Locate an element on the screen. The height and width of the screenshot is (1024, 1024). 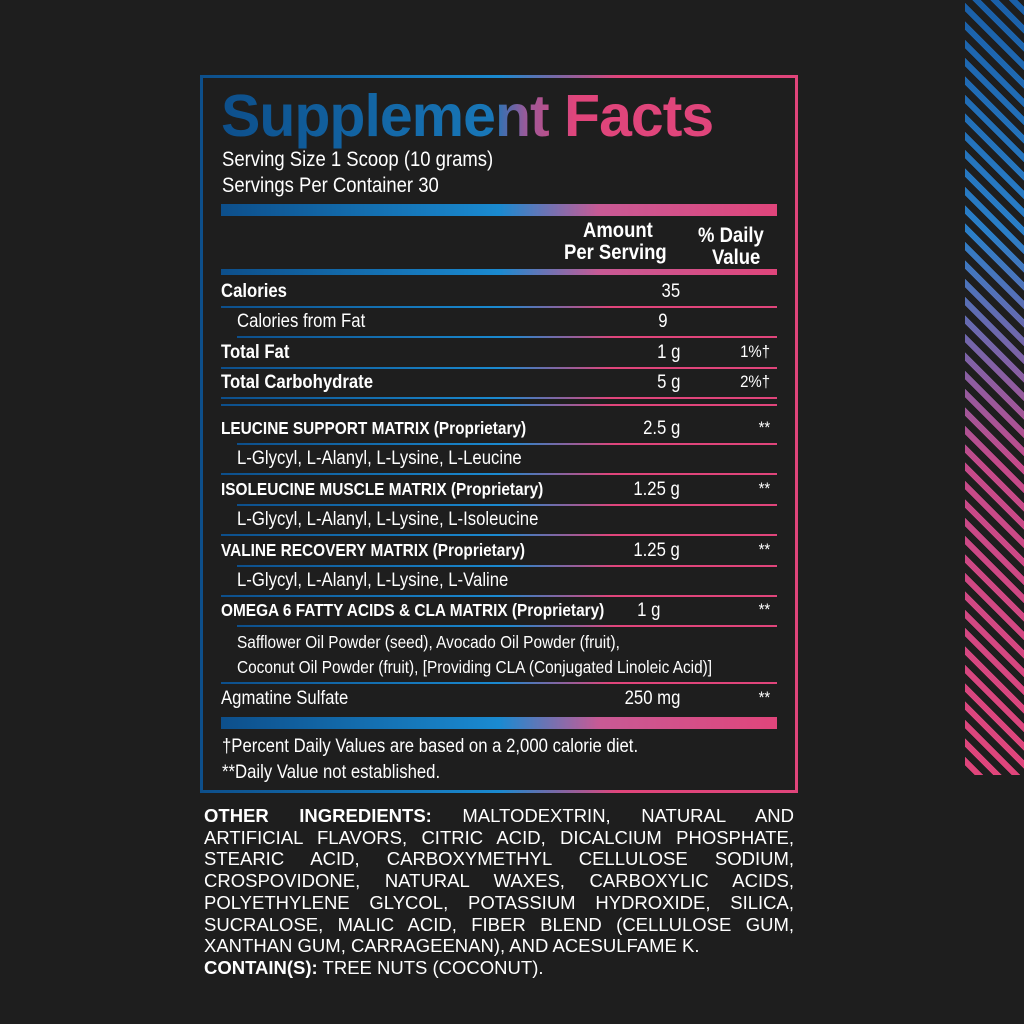
row-amount: 35 is located at coordinates (670, 291).